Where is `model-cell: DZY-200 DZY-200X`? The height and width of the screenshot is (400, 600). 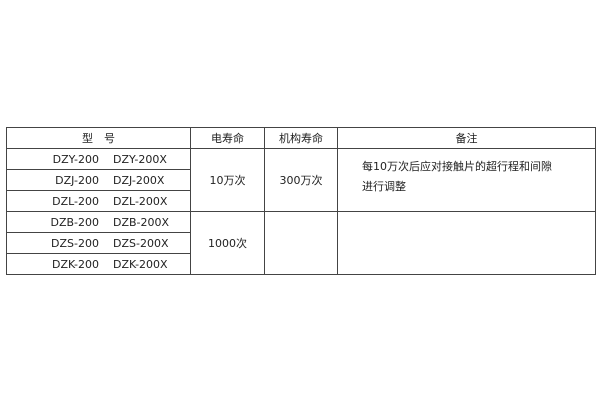 model-cell: DZY-200 DZY-200X is located at coordinates (98, 159).